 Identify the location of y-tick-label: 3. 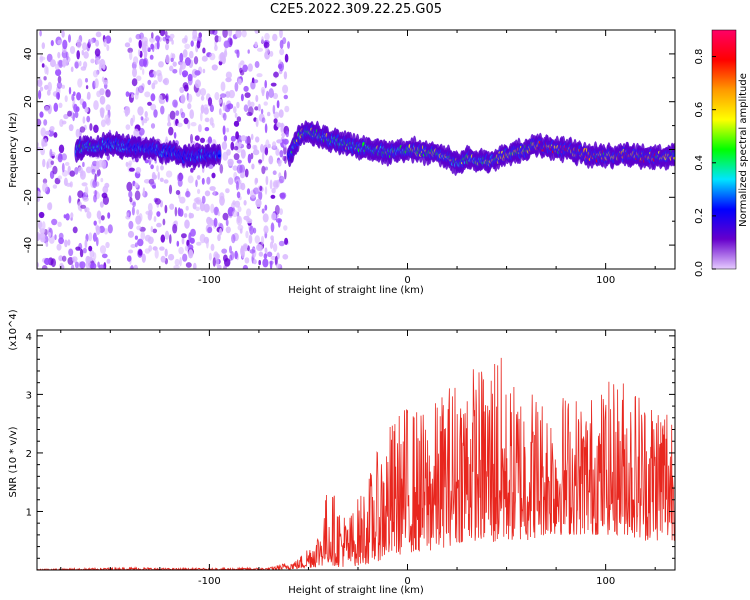
(29, 395).